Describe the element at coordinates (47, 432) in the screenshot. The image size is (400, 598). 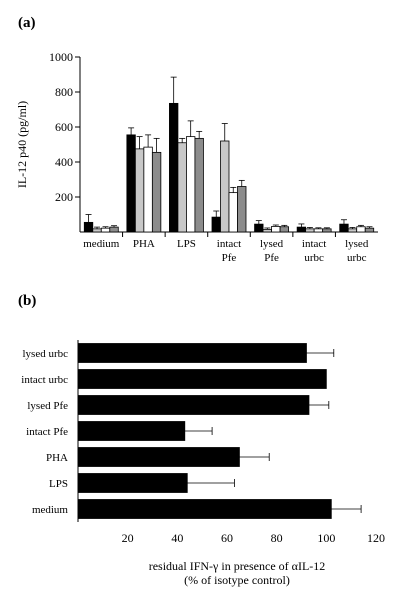
I see `category-label: intact Pfe` at that location.